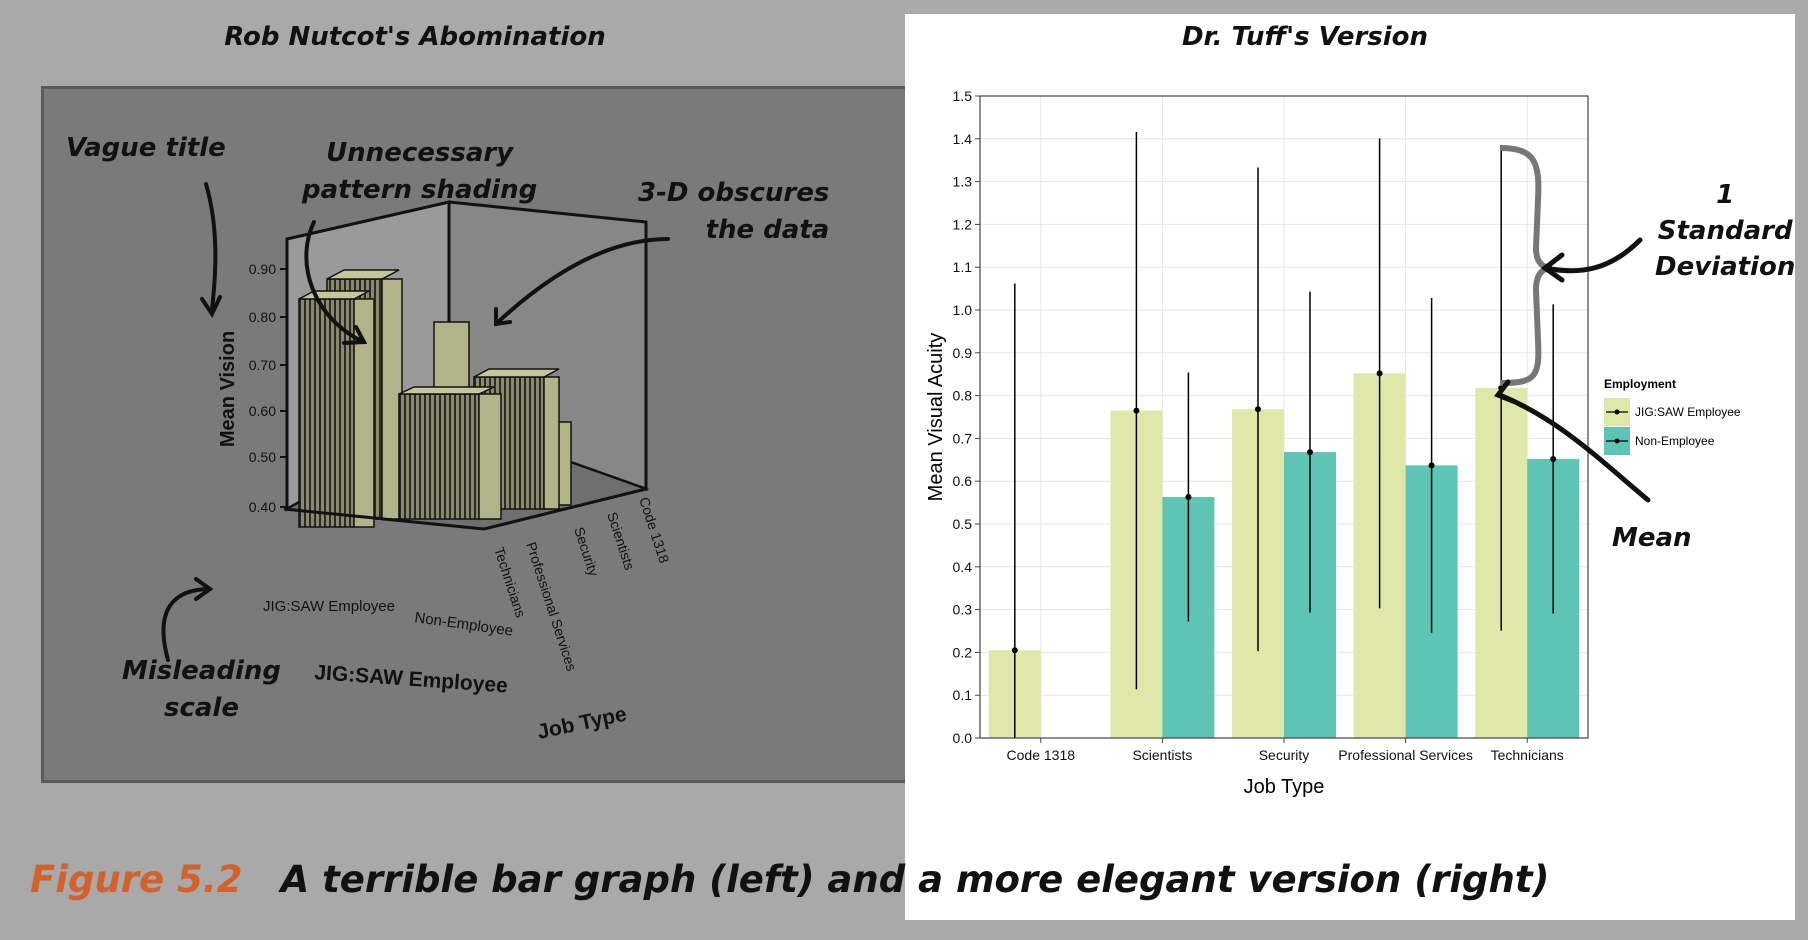 This screenshot has width=1808, height=940. Describe the element at coordinates (963, 567) in the screenshot. I see `y-tick-label: 0.4` at that location.